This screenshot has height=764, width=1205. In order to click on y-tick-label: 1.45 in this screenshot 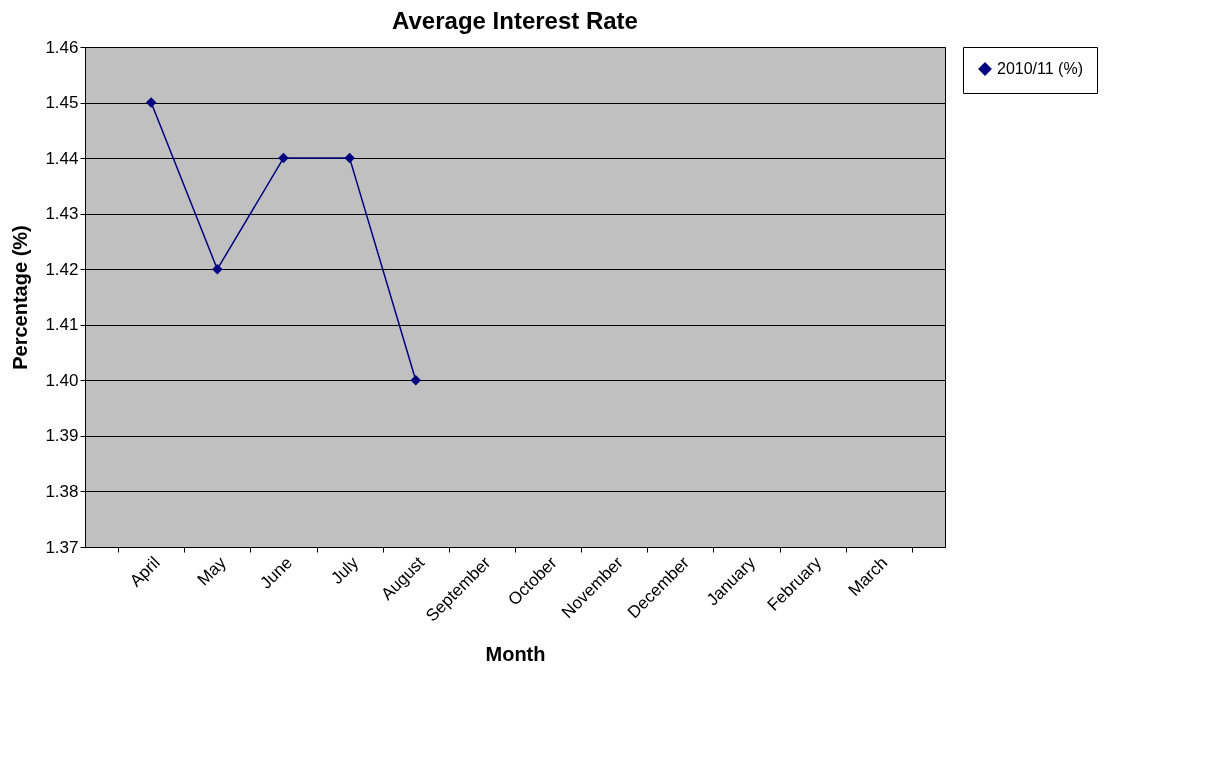, I will do `click(62, 103)`.